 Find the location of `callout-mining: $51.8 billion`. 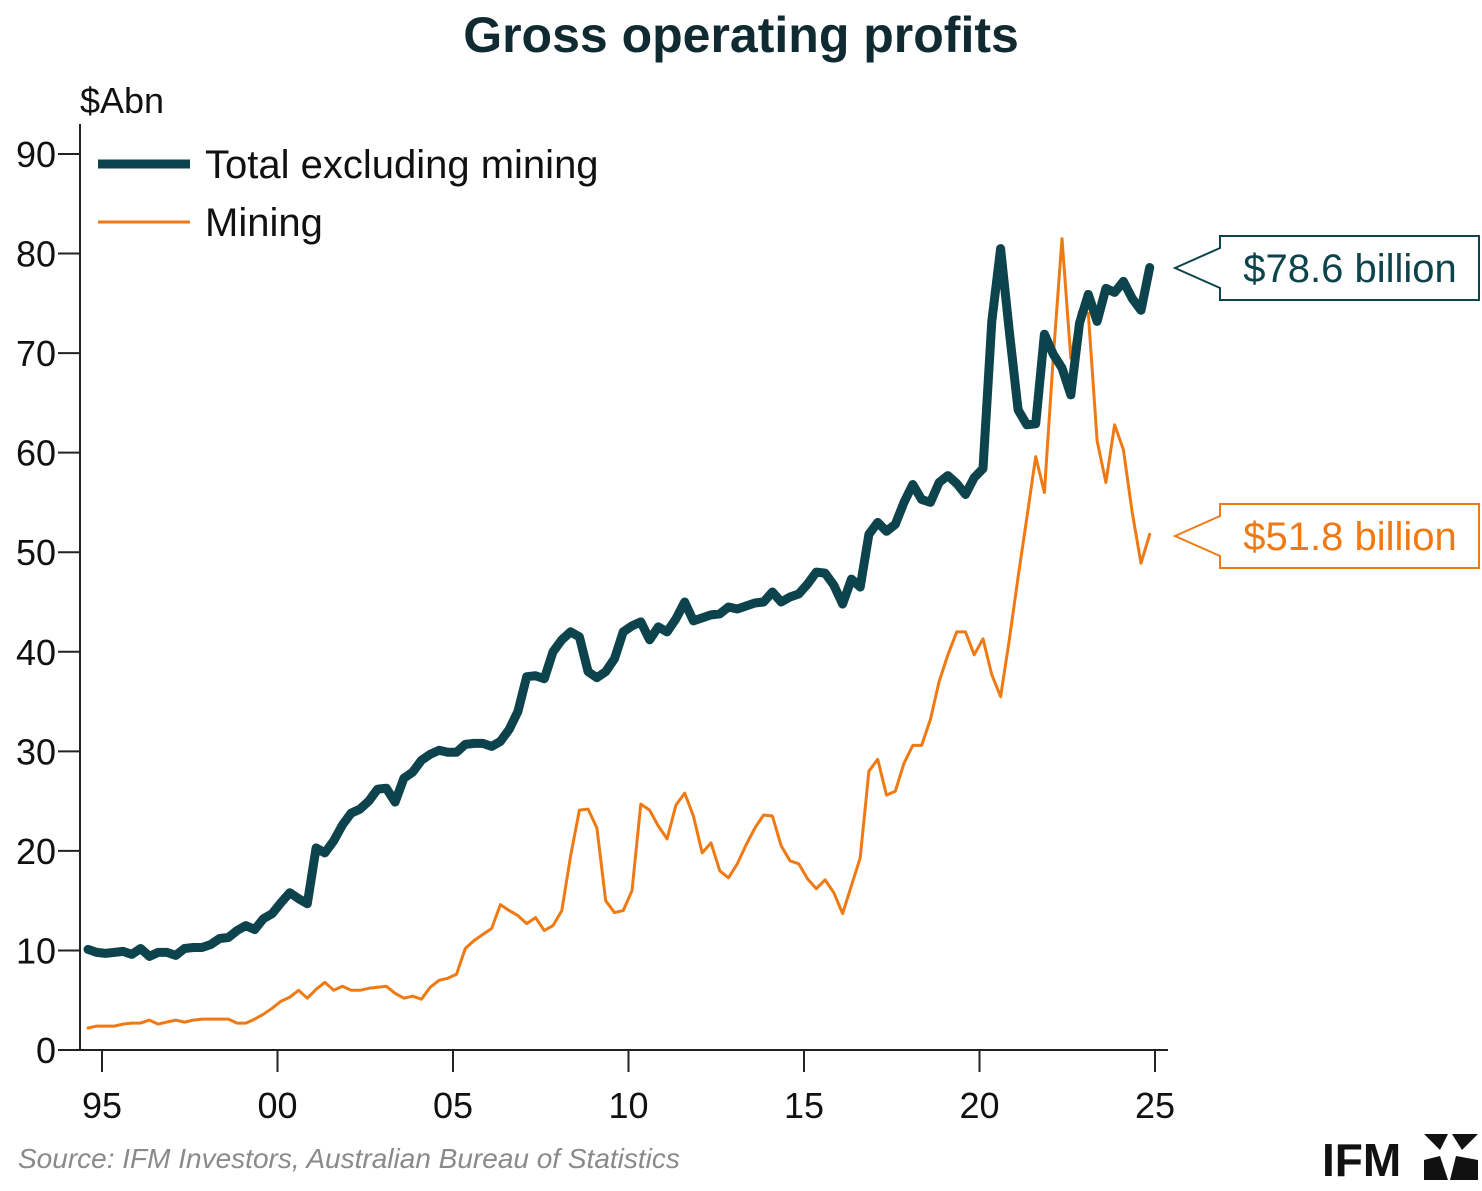

callout-mining: $51.8 billion is located at coordinates (1326, 536).